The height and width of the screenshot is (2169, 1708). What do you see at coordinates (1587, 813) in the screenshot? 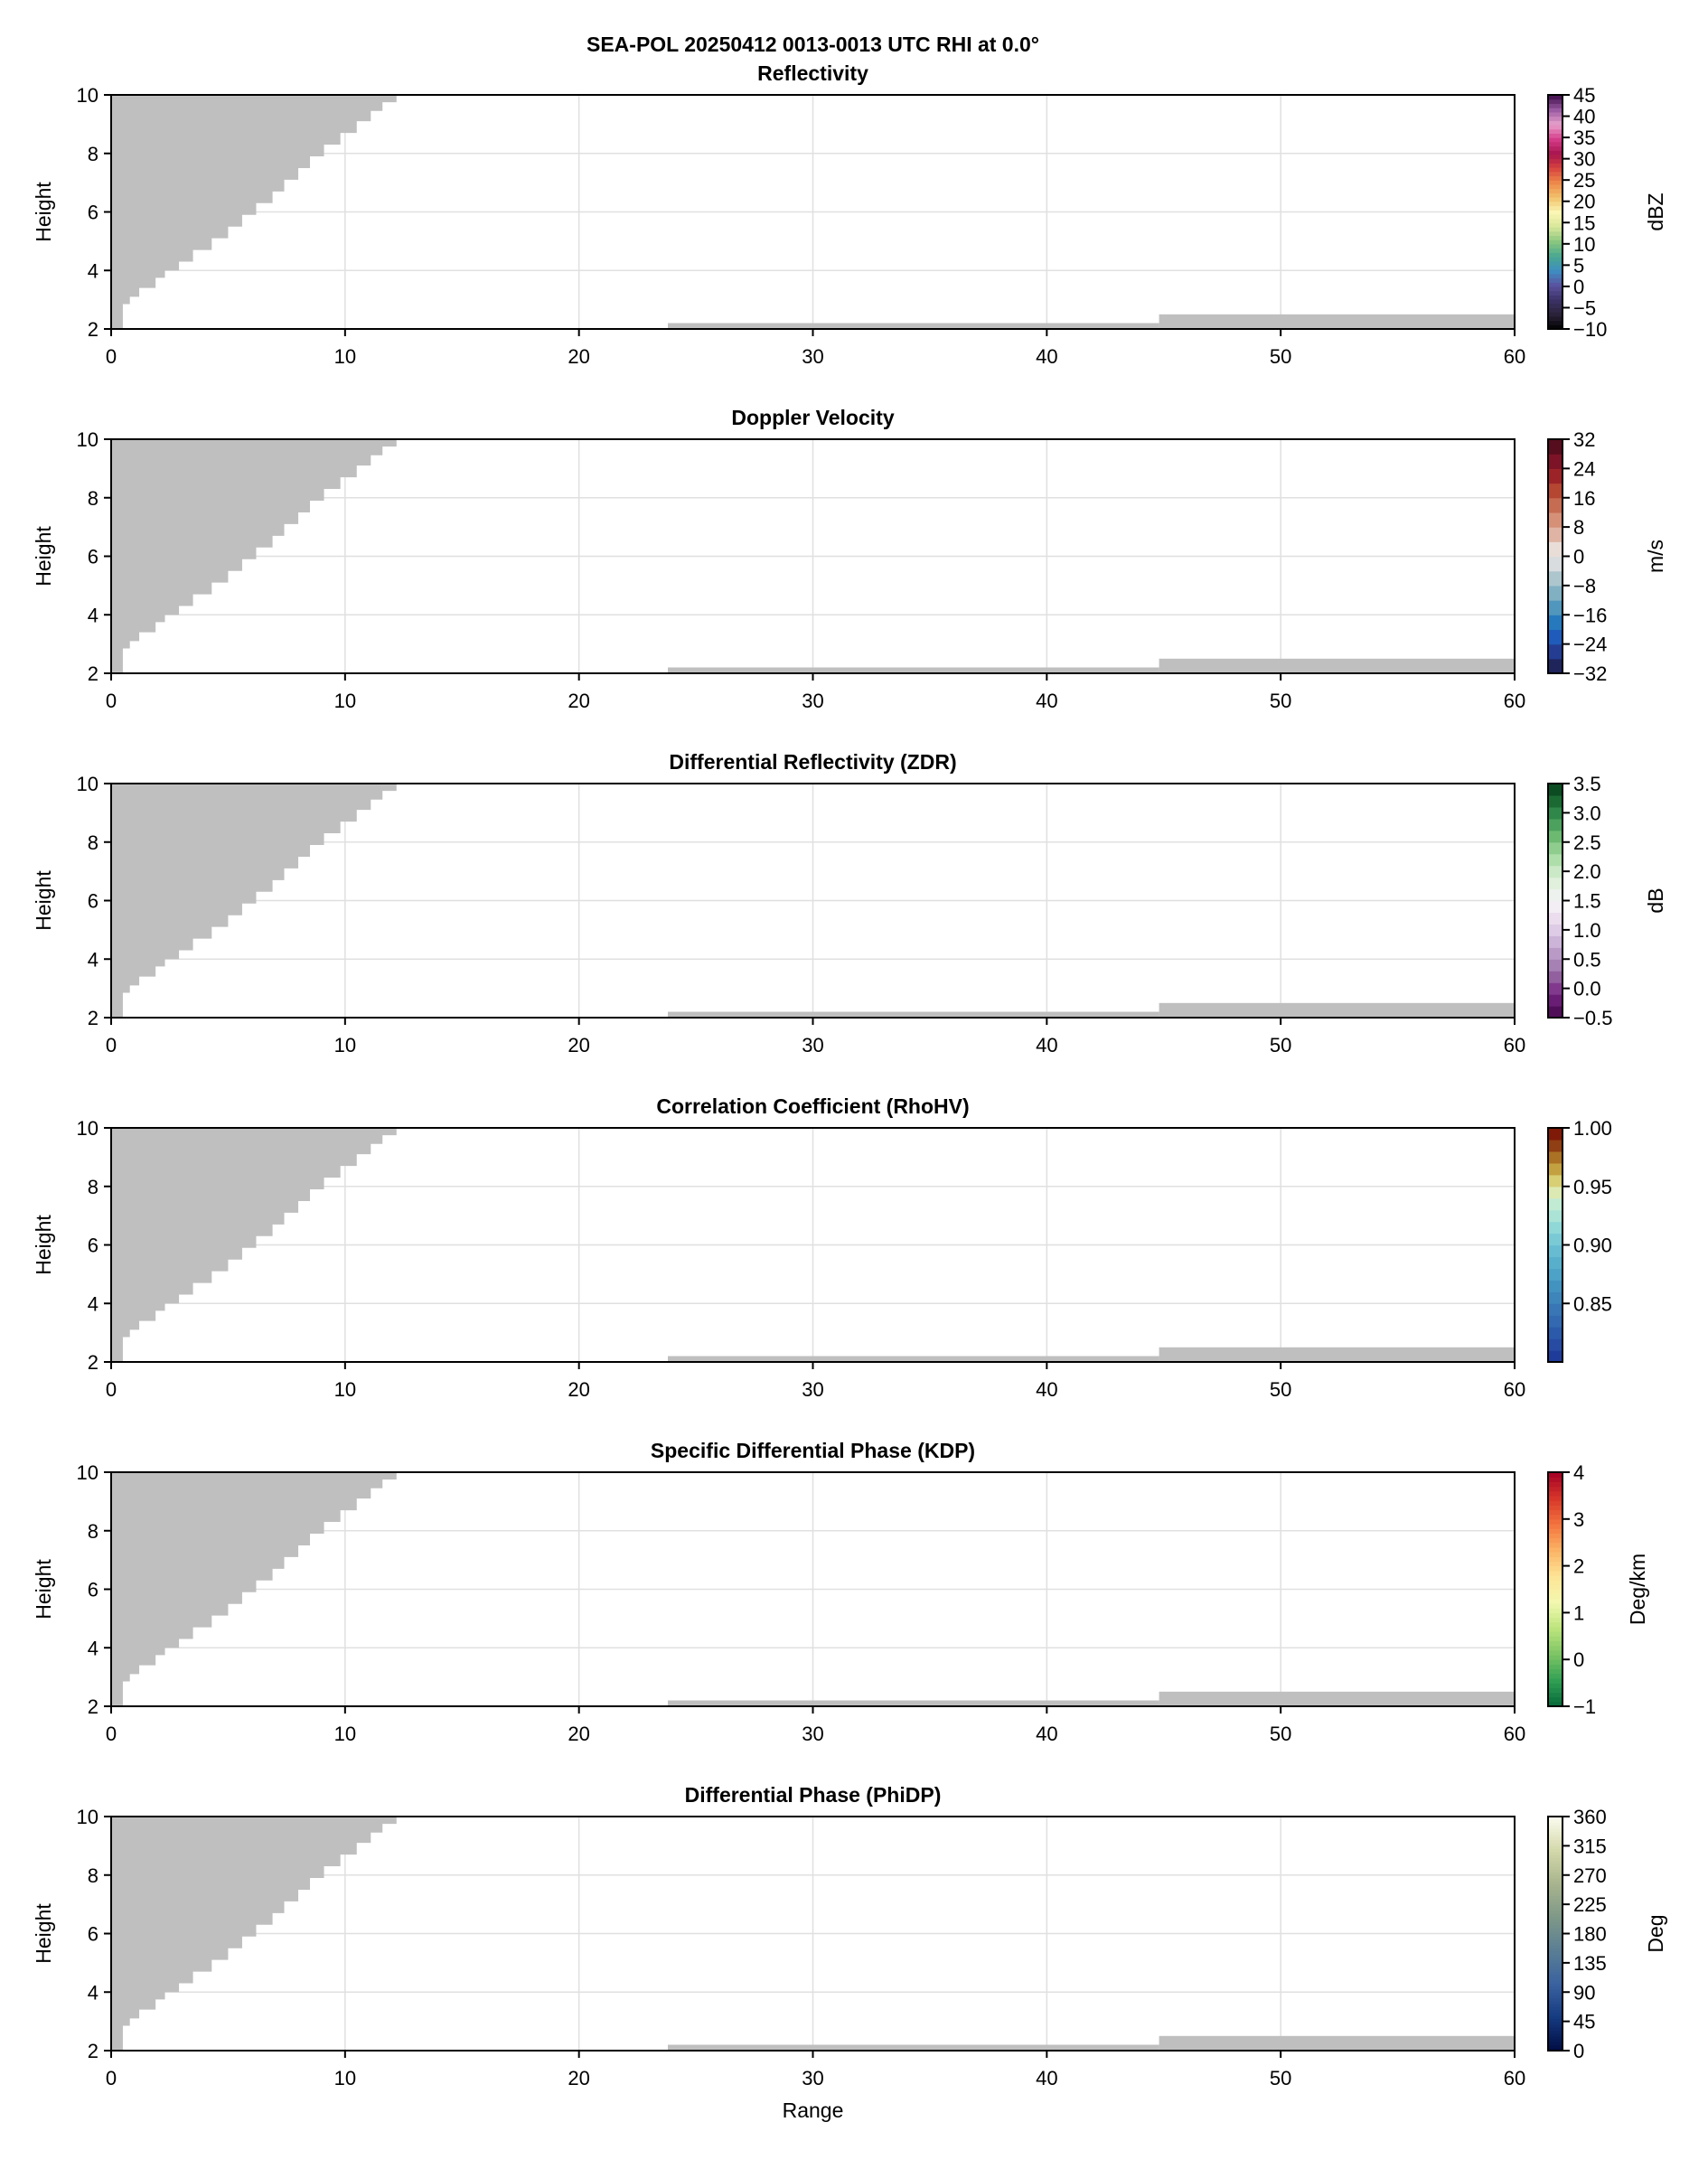
I see `colorbar-tick-label: 3.0` at bounding box center [1587, 813].